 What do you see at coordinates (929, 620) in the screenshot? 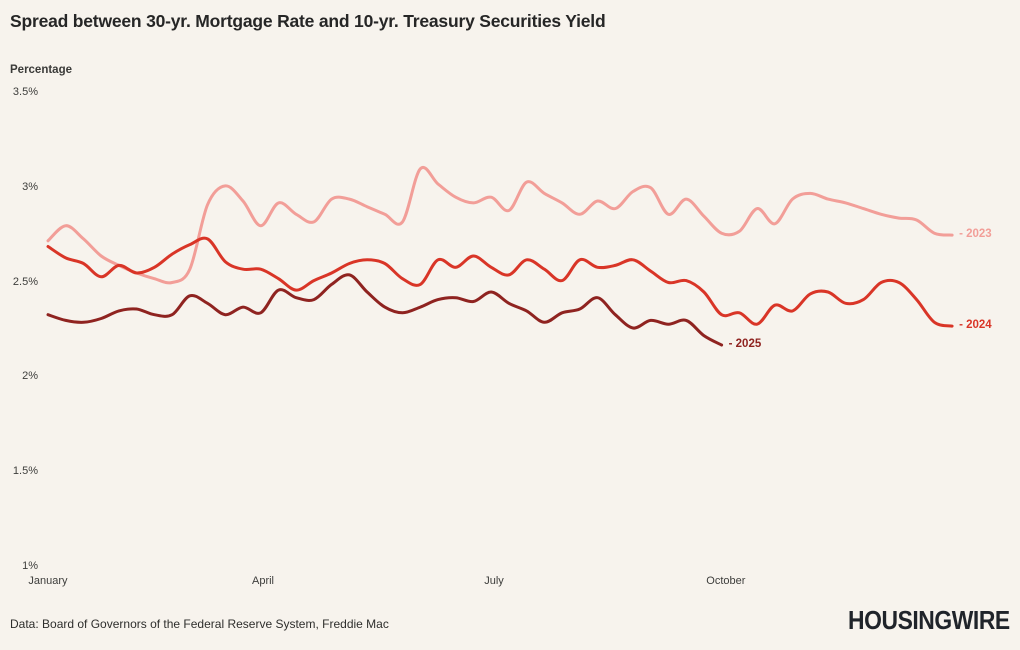
I see `housingwire-logo: HOUSINGWIRE` at bounding box center [929, 620].